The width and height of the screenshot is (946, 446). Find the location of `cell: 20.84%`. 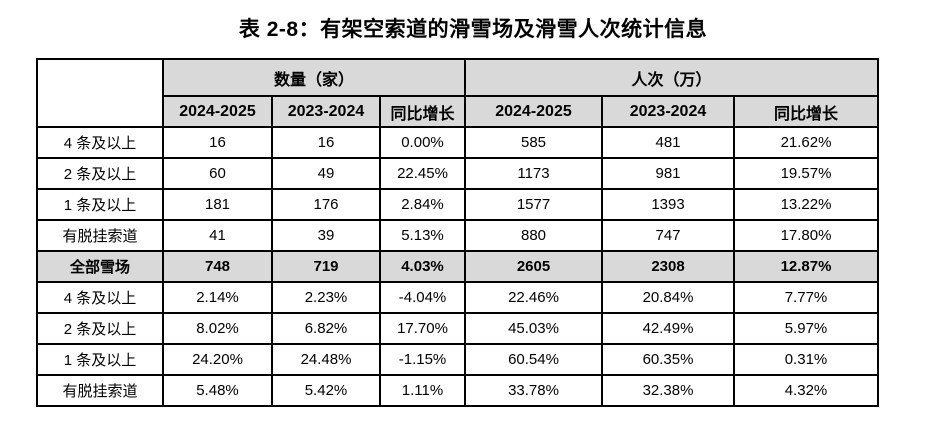

cell: 20.84% is located at coordinates (668, 297).